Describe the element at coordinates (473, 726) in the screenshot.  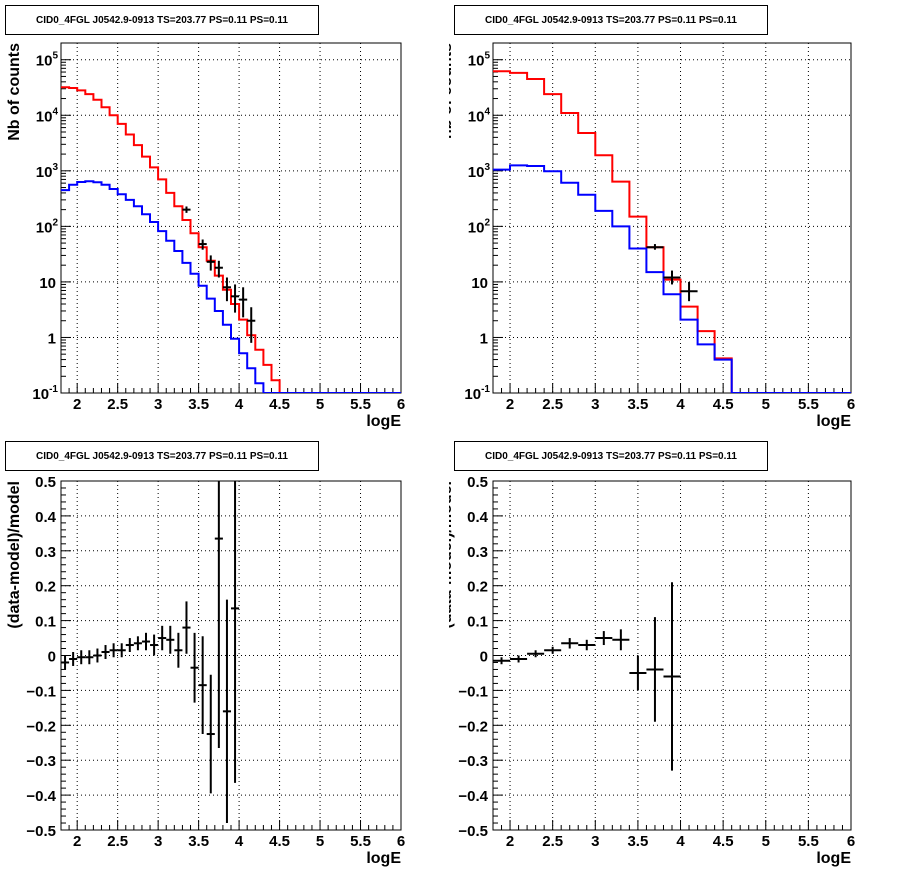
I see `y-tick-label: −0.2` at that location.